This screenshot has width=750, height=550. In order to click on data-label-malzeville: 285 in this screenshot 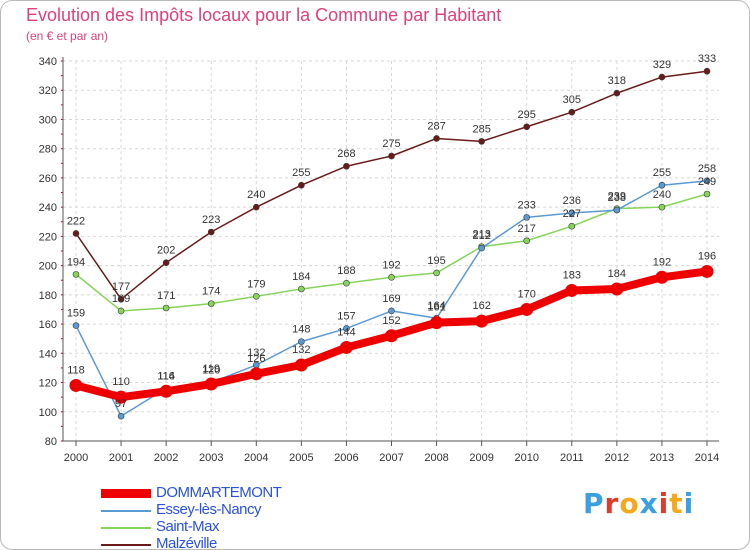, I will do `click(481, 129)`.